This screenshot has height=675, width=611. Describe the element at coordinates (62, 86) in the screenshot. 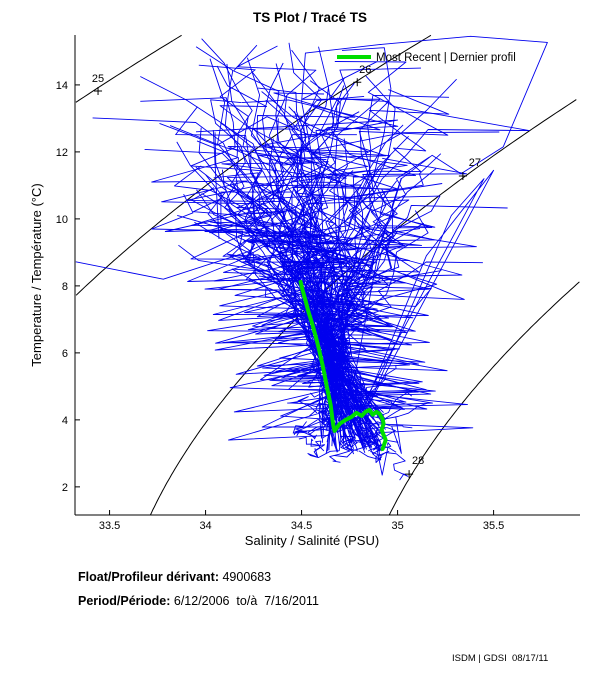

I see `y-tick-label: 14` at that location.